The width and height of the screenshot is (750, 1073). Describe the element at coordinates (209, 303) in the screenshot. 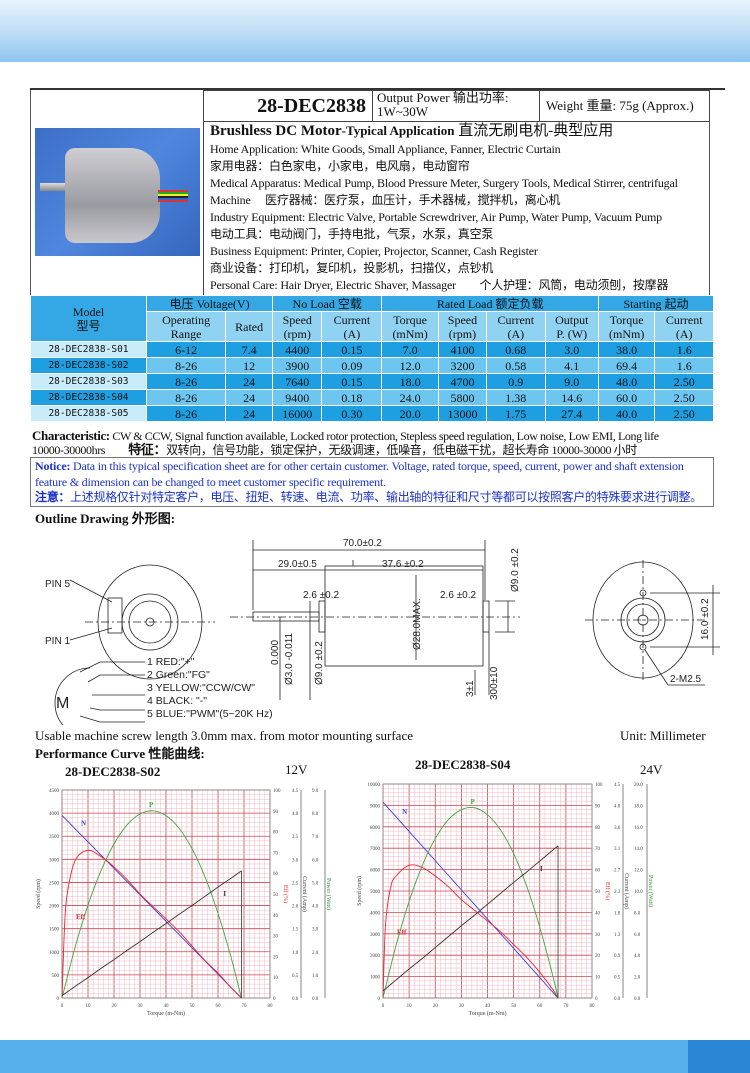

I see `voltage-header: 电压 Voltage(V)` at that location.